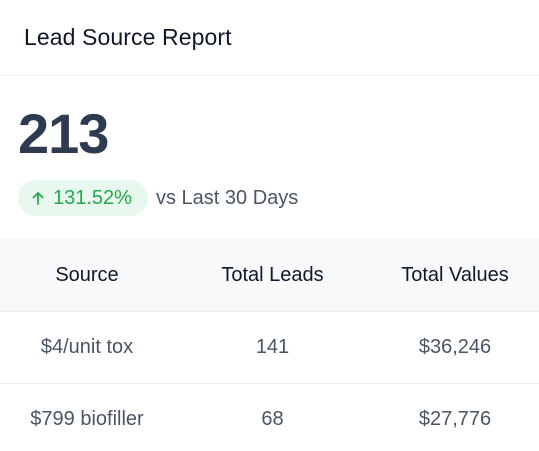 The width and height of the screenshot is (539, 451). I want to click on cell-total-value: $27,776, so click(455, 417).